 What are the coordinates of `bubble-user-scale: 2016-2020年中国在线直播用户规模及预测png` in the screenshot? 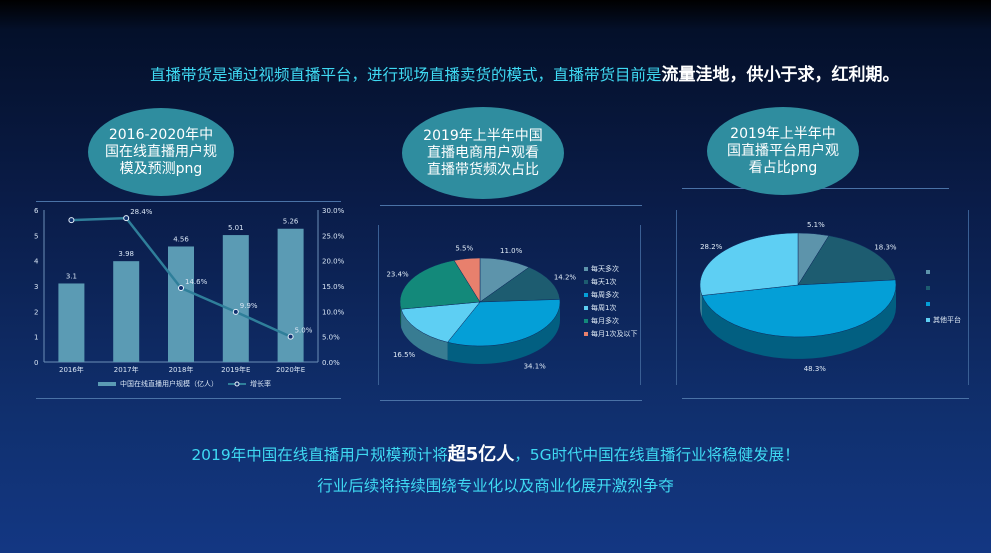 It's located at (161, 152).